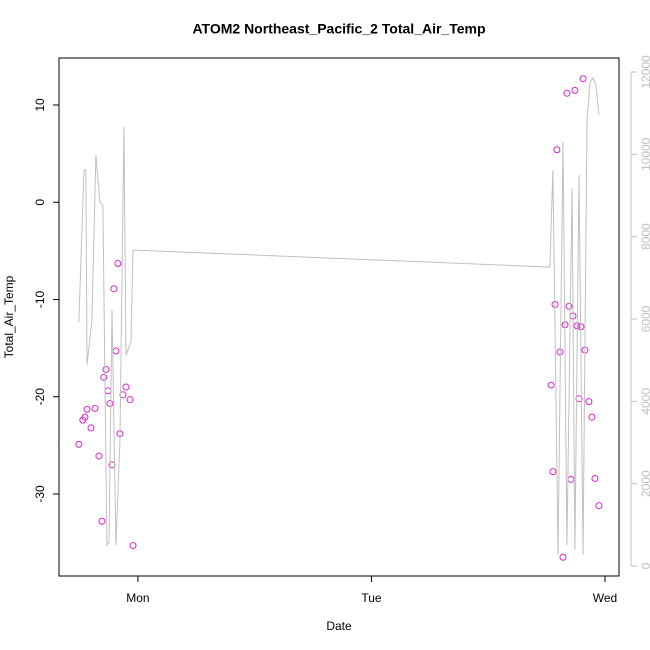 The width and height of the screenshot is (650, 650). I want to click on y-tick-label: -30, so click(40, 494).